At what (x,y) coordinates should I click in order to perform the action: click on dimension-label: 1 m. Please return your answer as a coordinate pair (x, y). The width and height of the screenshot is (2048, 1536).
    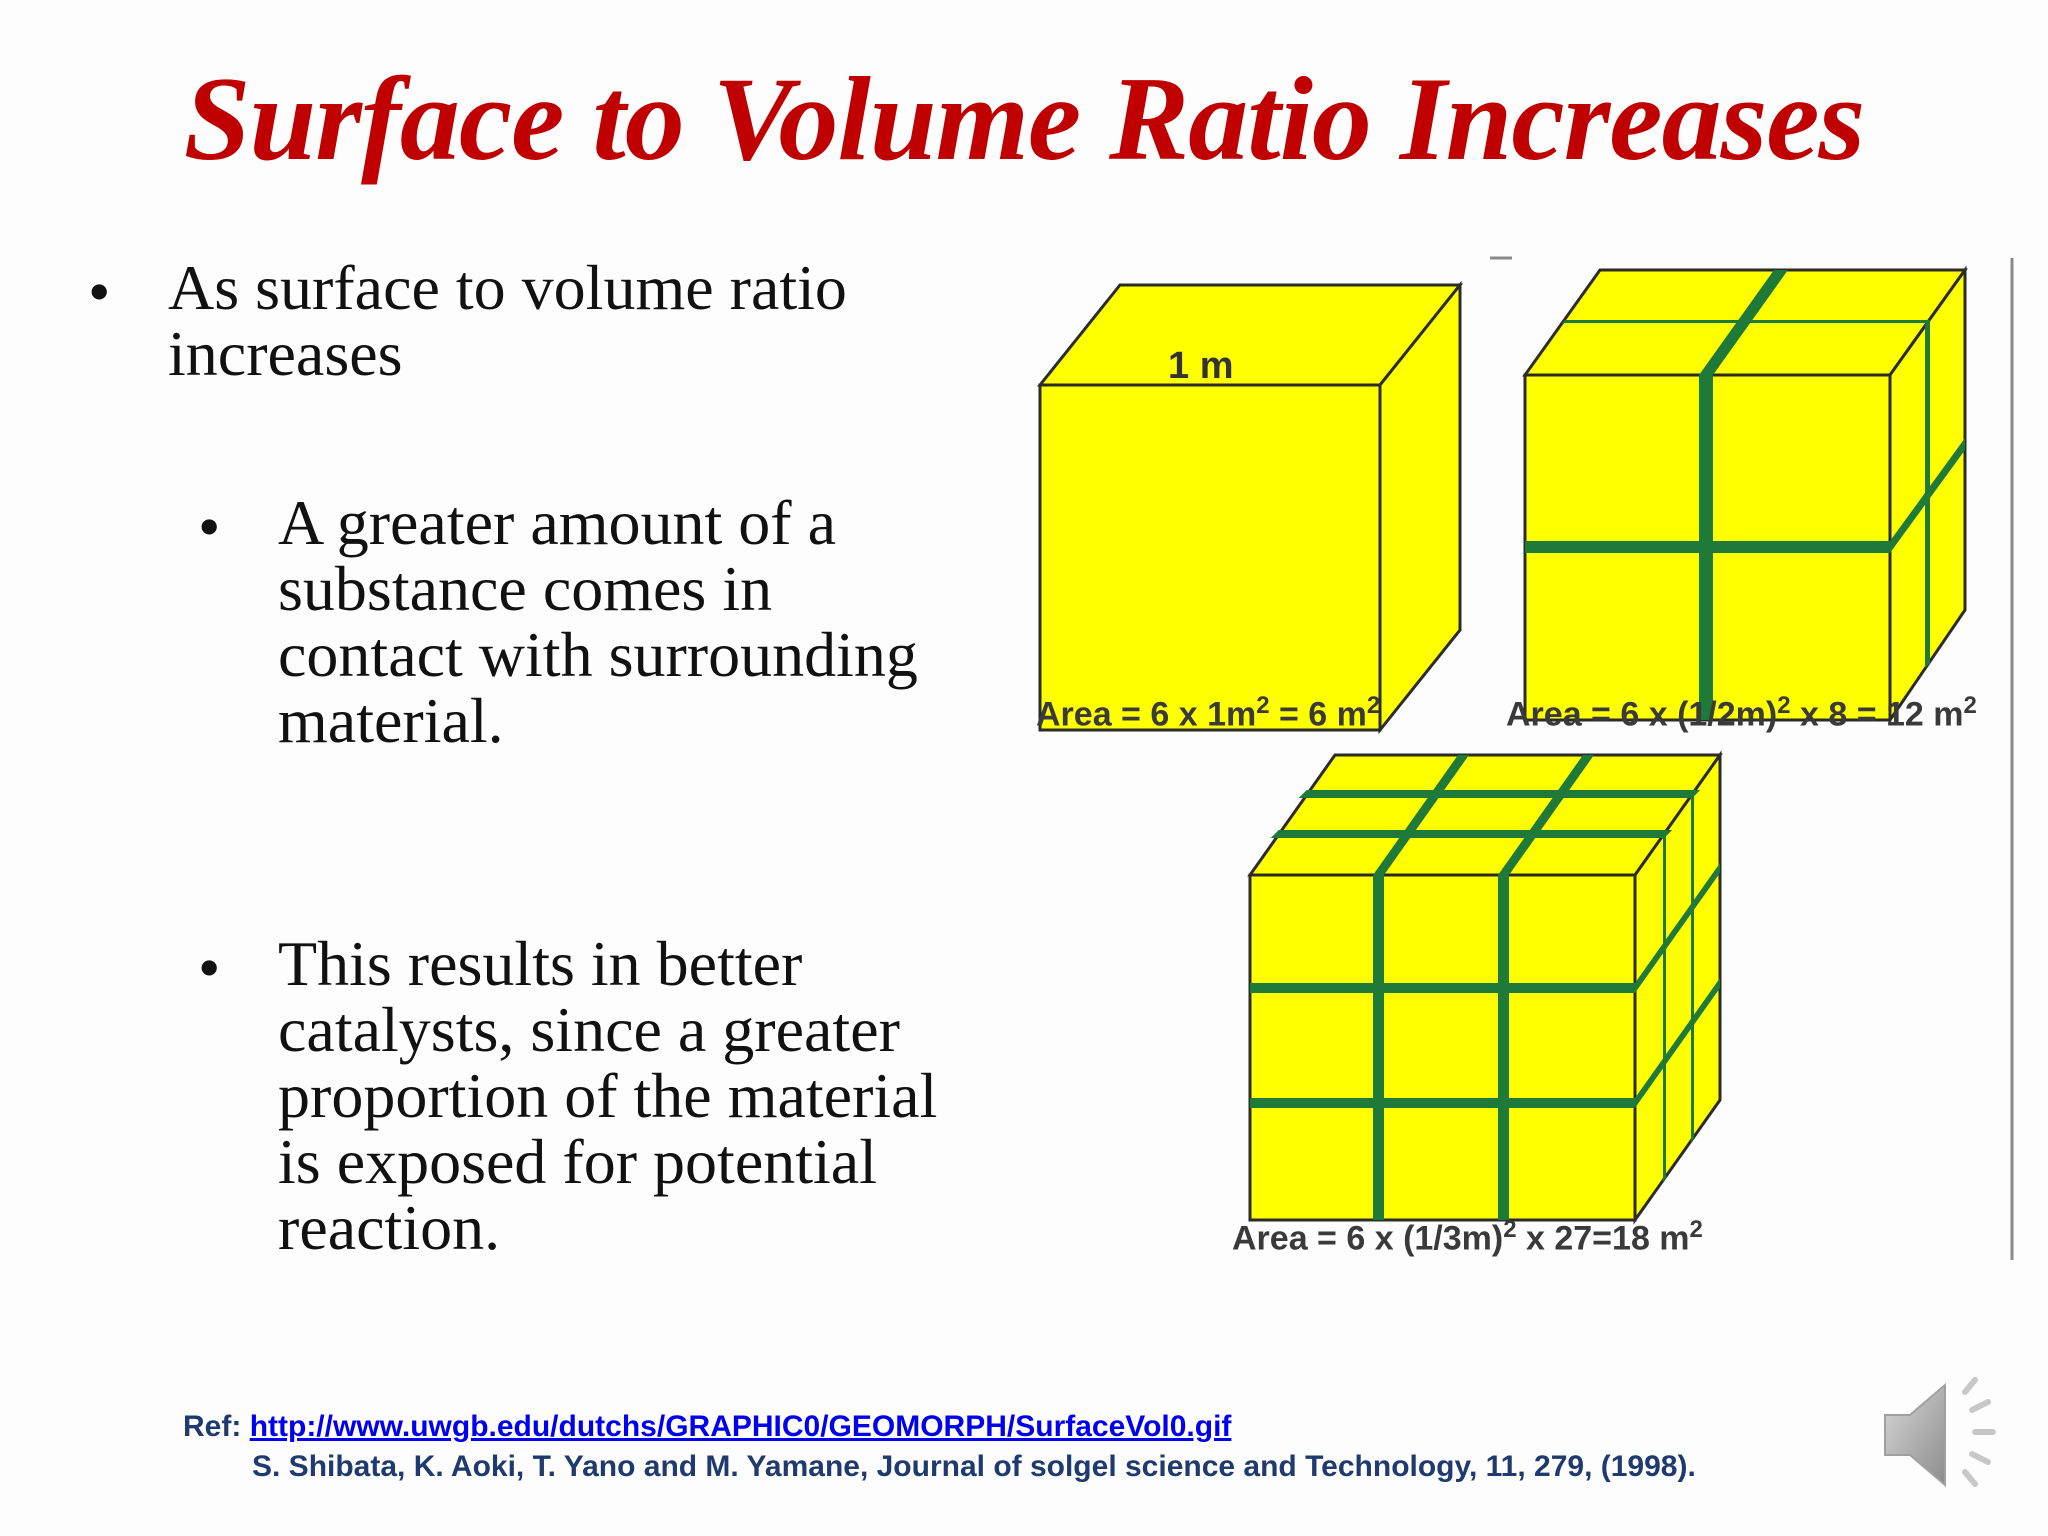
    Looking at the image, I should click on (1201, 366).